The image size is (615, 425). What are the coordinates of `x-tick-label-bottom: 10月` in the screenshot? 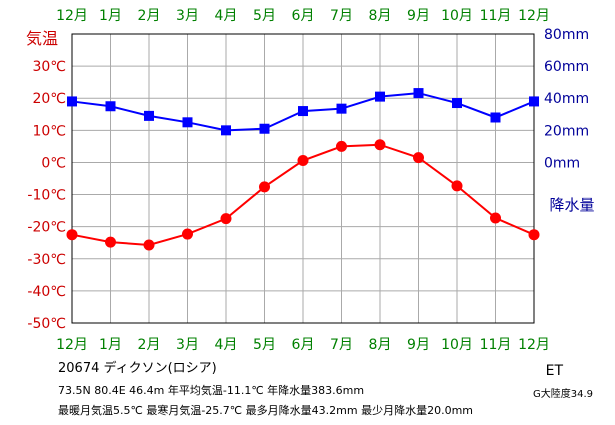 It's located at (457, 345).